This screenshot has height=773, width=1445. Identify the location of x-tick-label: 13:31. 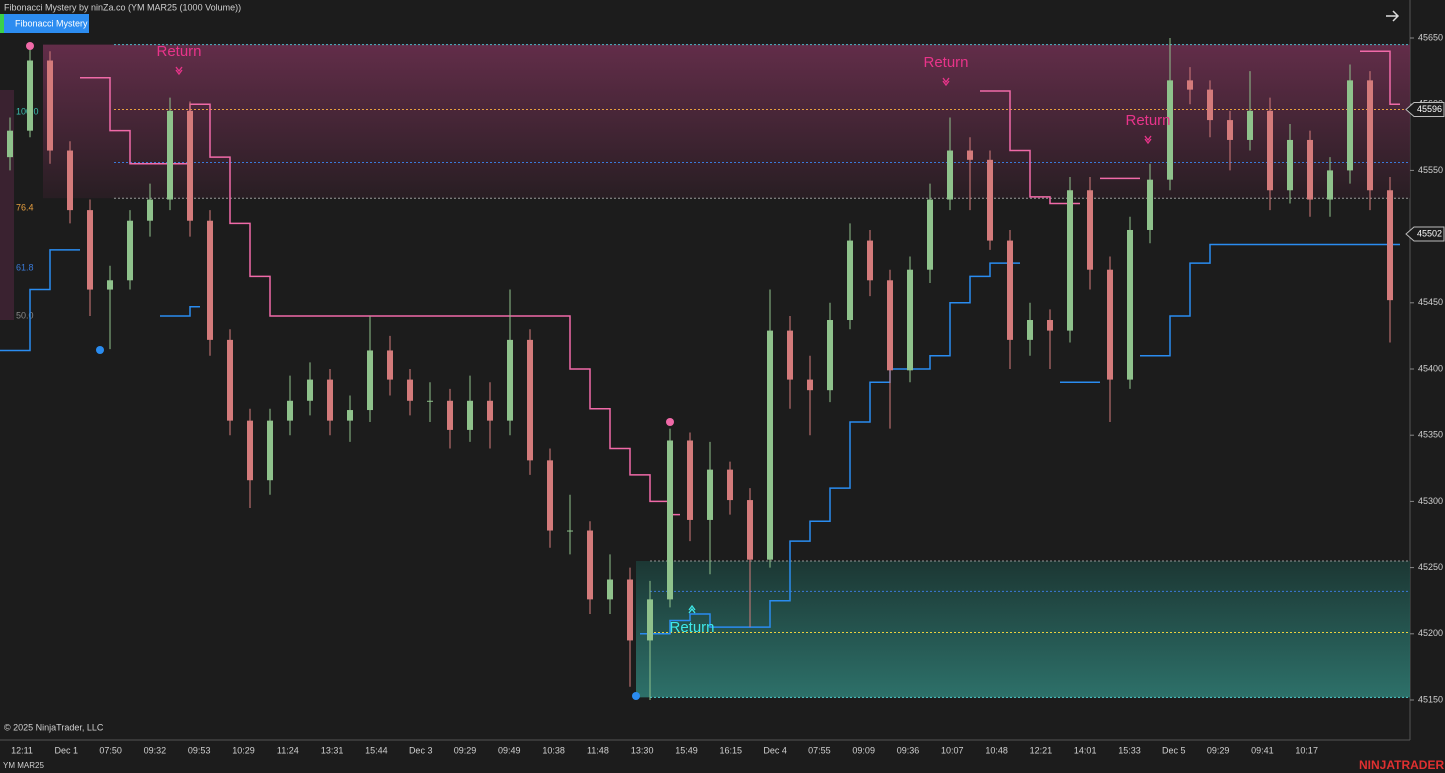
(332, 750).